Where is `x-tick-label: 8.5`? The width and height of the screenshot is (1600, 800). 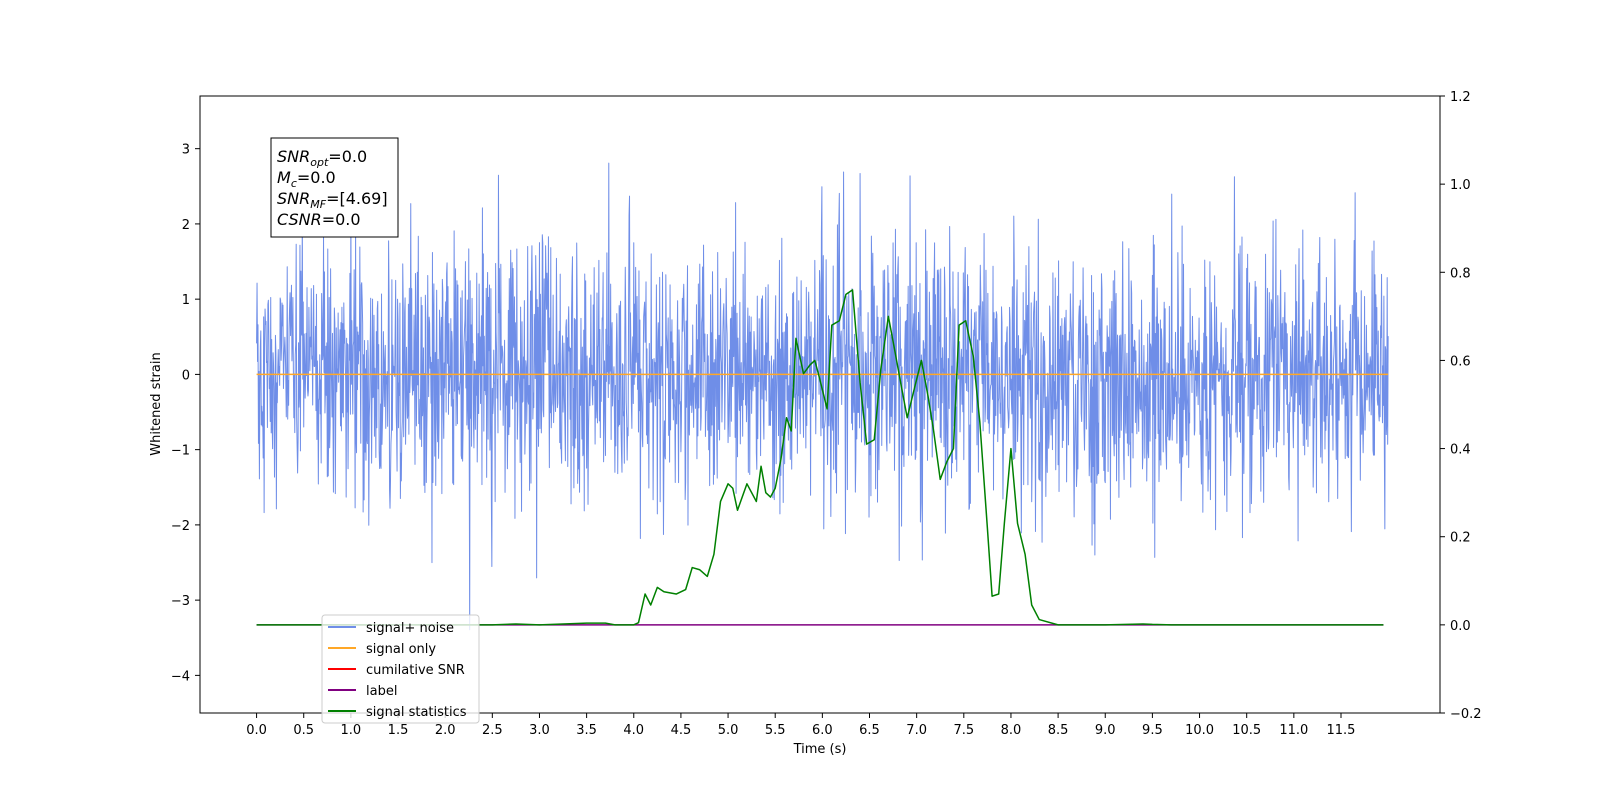
x-tick-label: 8.5 is located at coordinates (1058, 730).